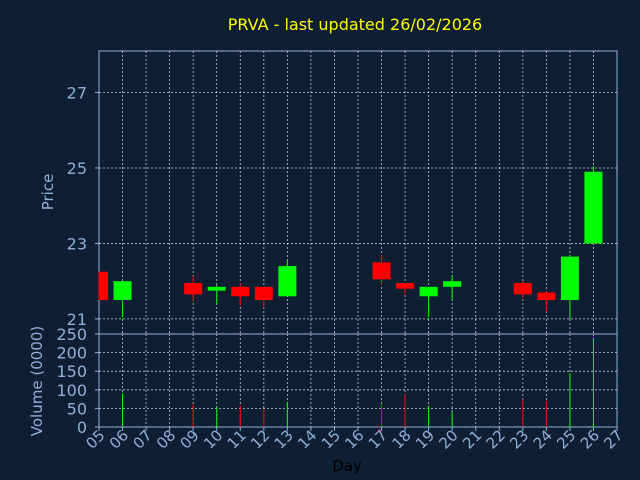  What do you see at coordinates (77, 168) in the screenshot?
I see `price-tick-label: 25` at bounding box center [77, 168].